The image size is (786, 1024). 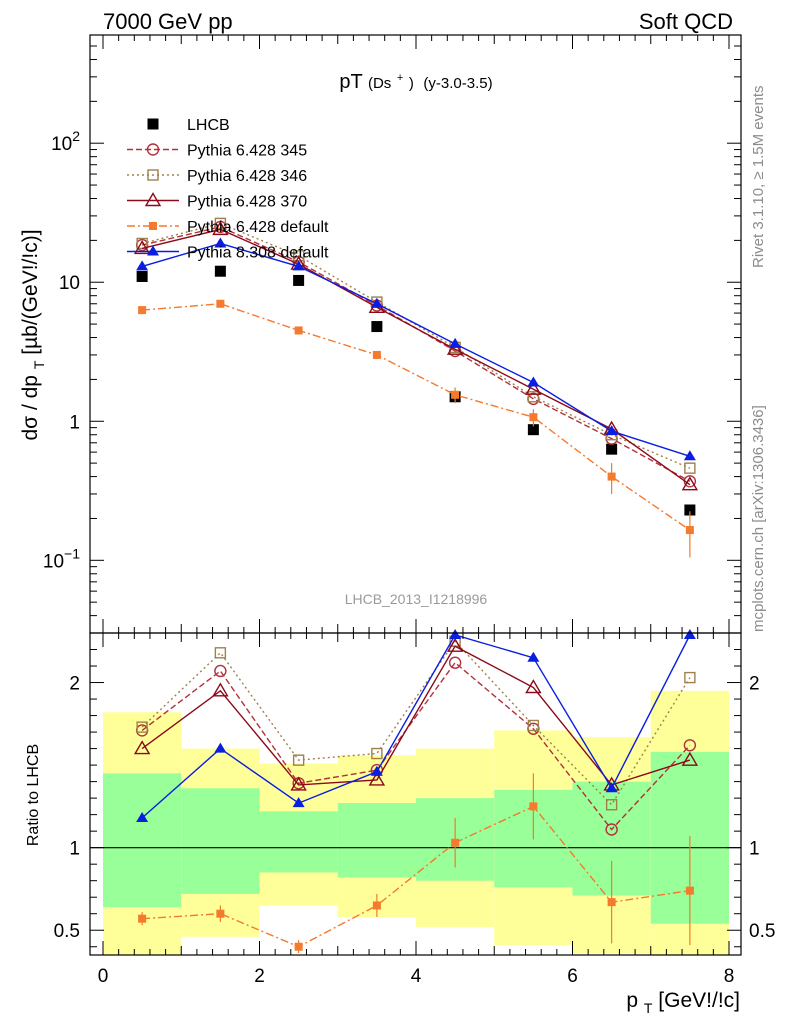 I want to click on header-process-label: Soft QCD, so click(x=686, y=21).